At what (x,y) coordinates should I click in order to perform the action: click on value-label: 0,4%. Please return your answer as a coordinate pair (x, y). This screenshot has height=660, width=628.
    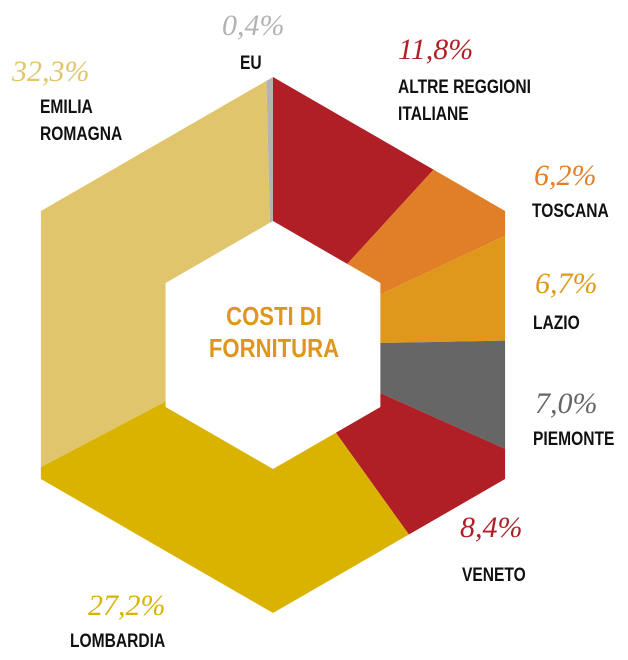
    Looking at the image, I should click on (253, 25).